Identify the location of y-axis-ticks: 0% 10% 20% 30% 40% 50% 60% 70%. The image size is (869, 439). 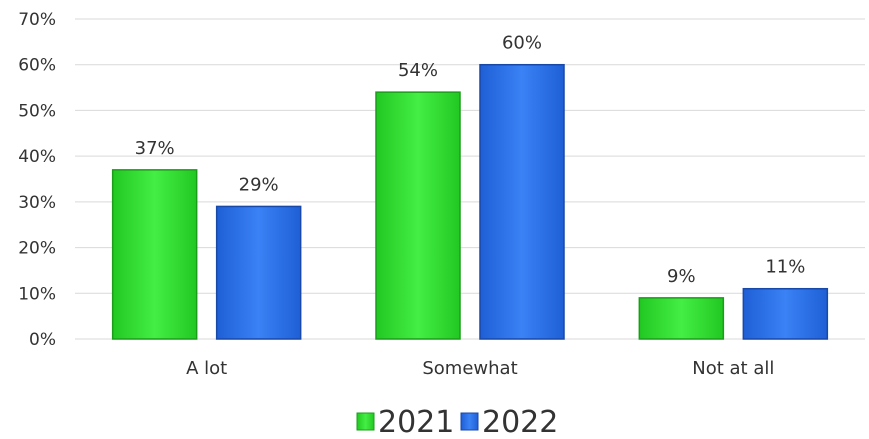
(37, 180).